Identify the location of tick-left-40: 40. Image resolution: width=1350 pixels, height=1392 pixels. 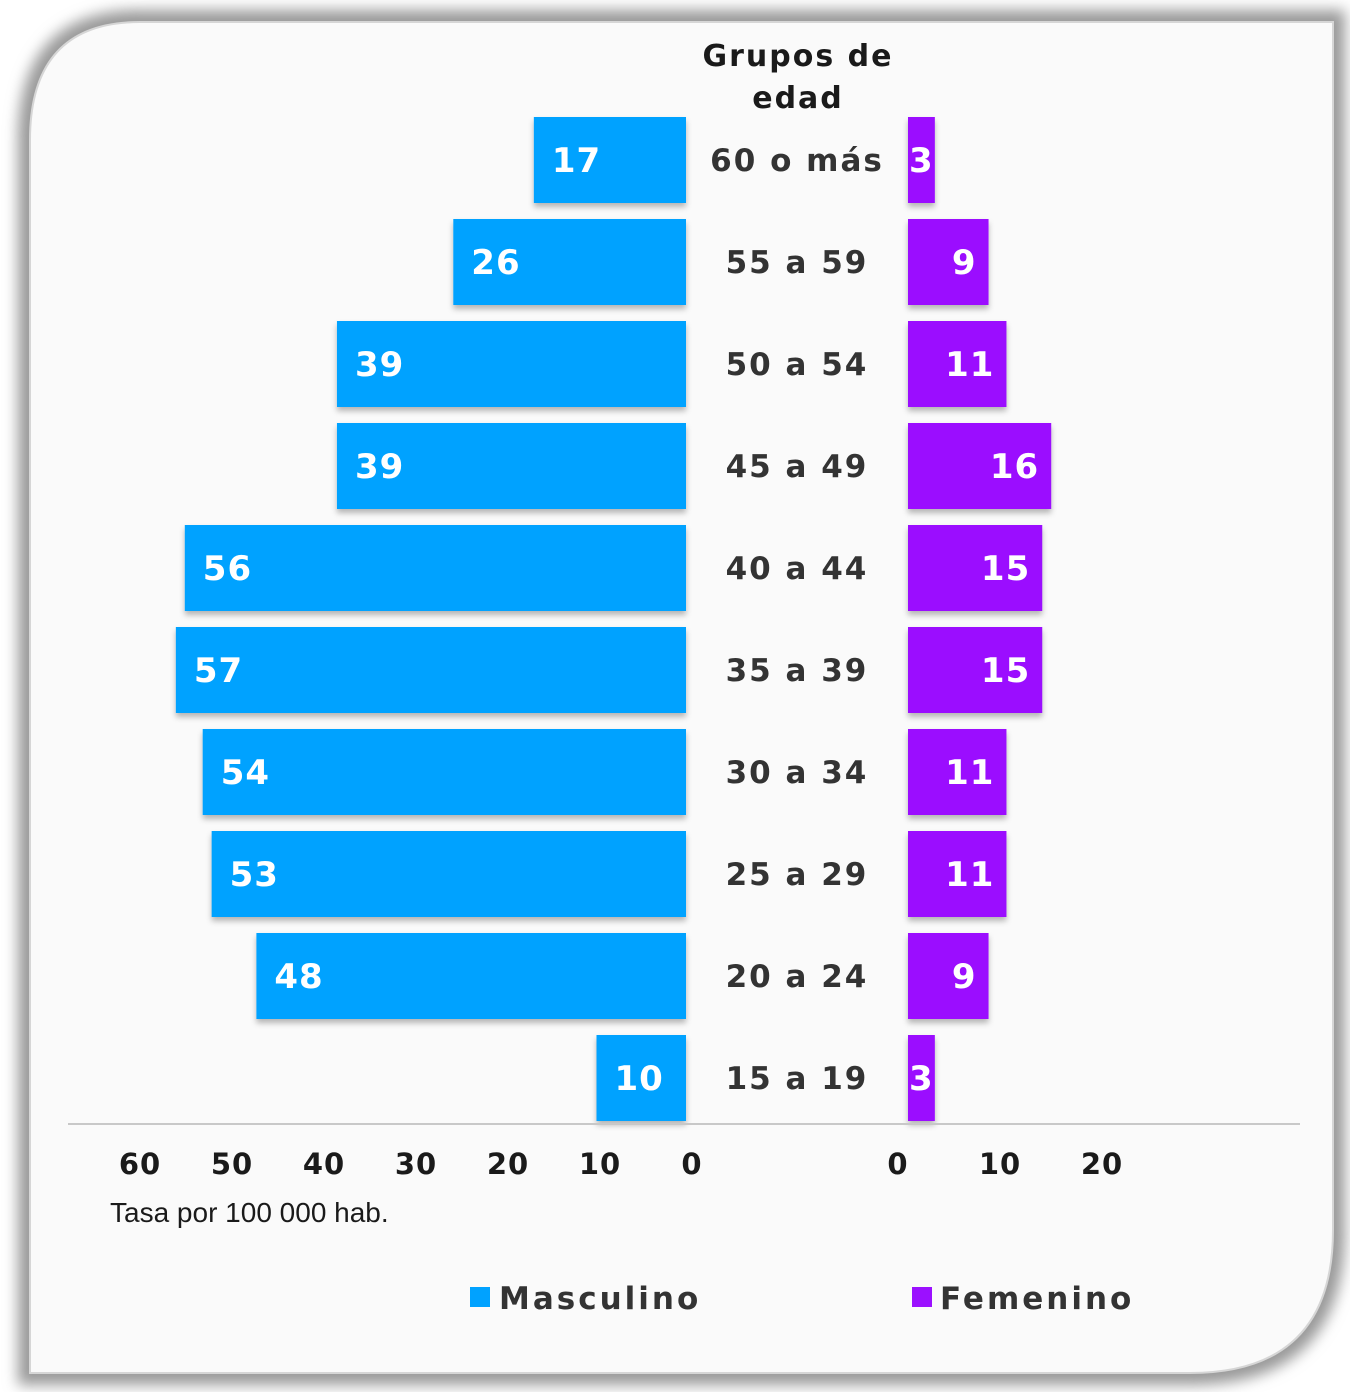
(324, 1164).